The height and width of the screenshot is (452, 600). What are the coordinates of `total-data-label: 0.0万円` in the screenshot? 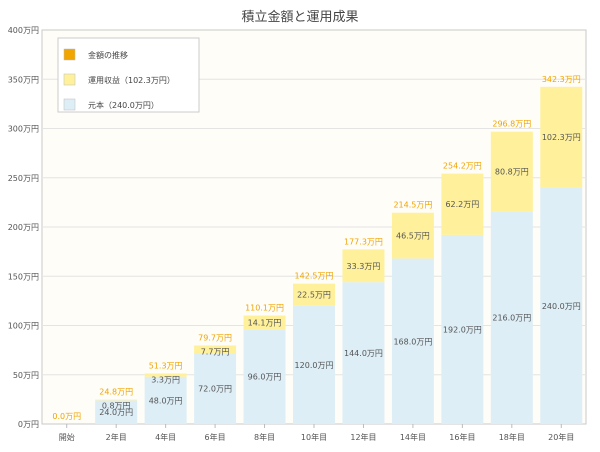 It's located at (66, 416).